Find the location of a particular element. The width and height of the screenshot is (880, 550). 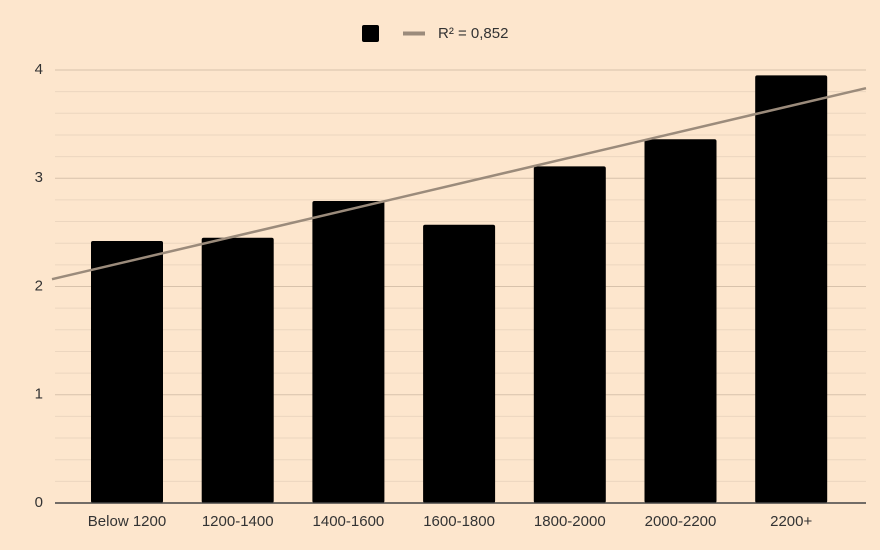

x-tick-label: 1800-2000 is located at coordinates (570, 521).